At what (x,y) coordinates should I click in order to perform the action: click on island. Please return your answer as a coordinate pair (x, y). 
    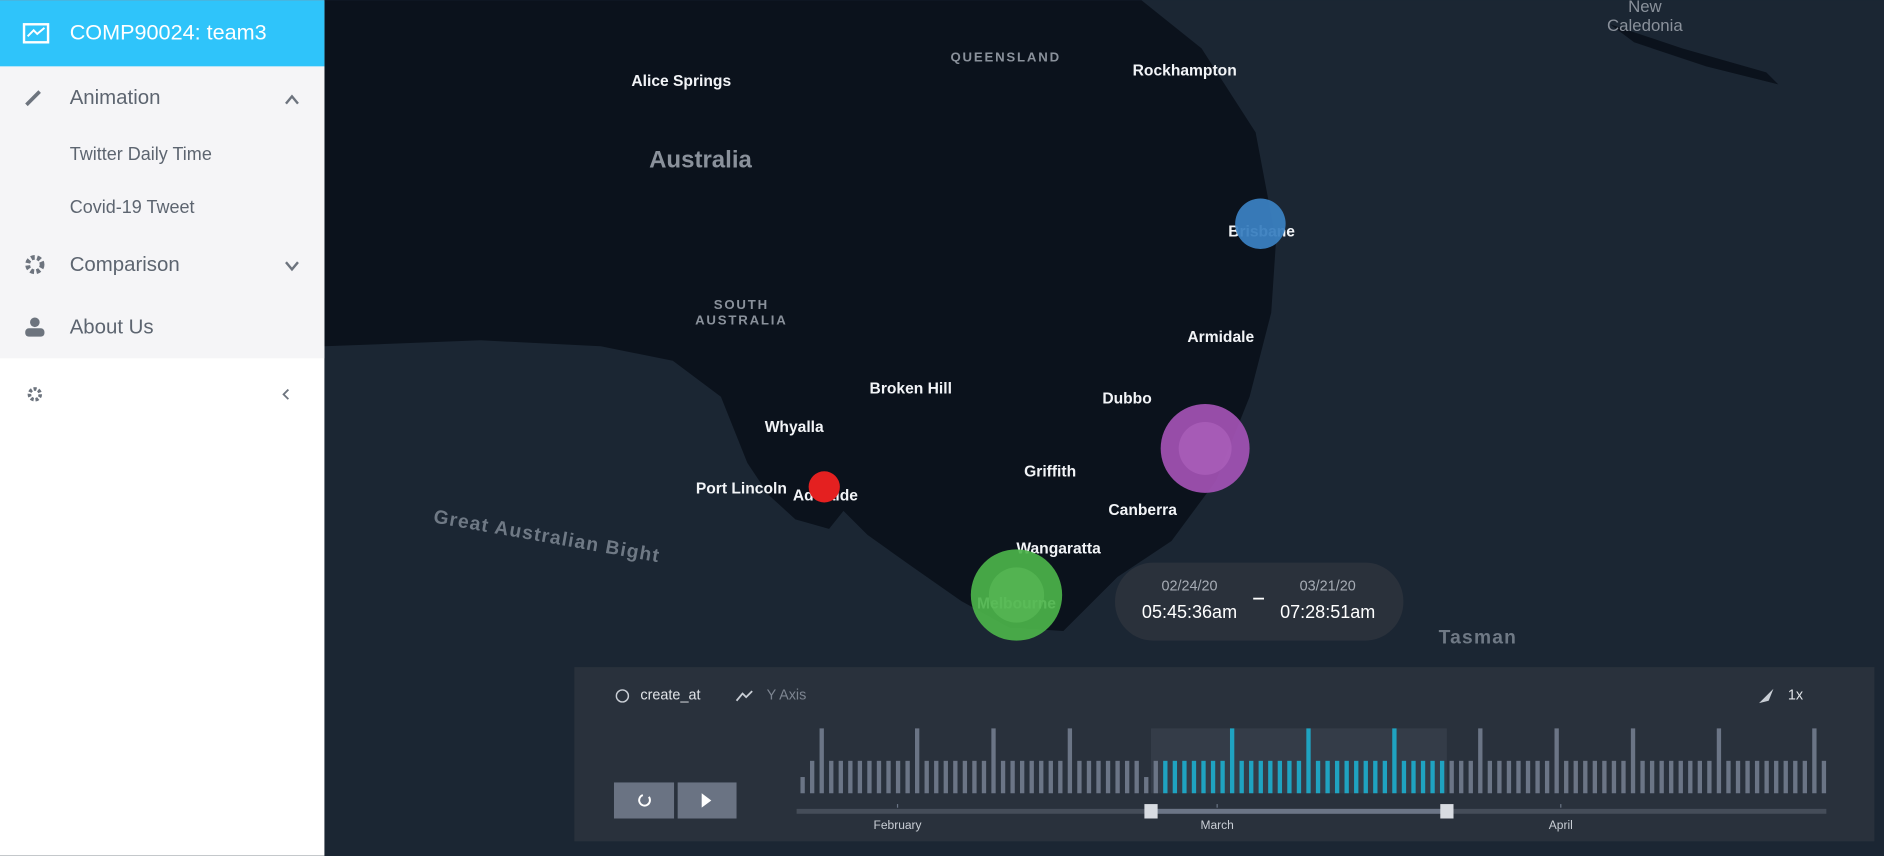
    Looking at the image, I should click on (1694, 54).